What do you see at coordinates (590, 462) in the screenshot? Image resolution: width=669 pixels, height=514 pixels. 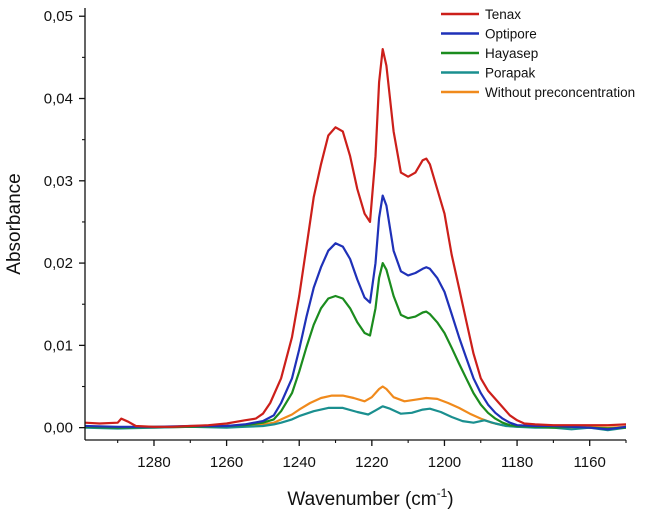 I see `x-tick-label: 1160` at bounding box center [590, 462].